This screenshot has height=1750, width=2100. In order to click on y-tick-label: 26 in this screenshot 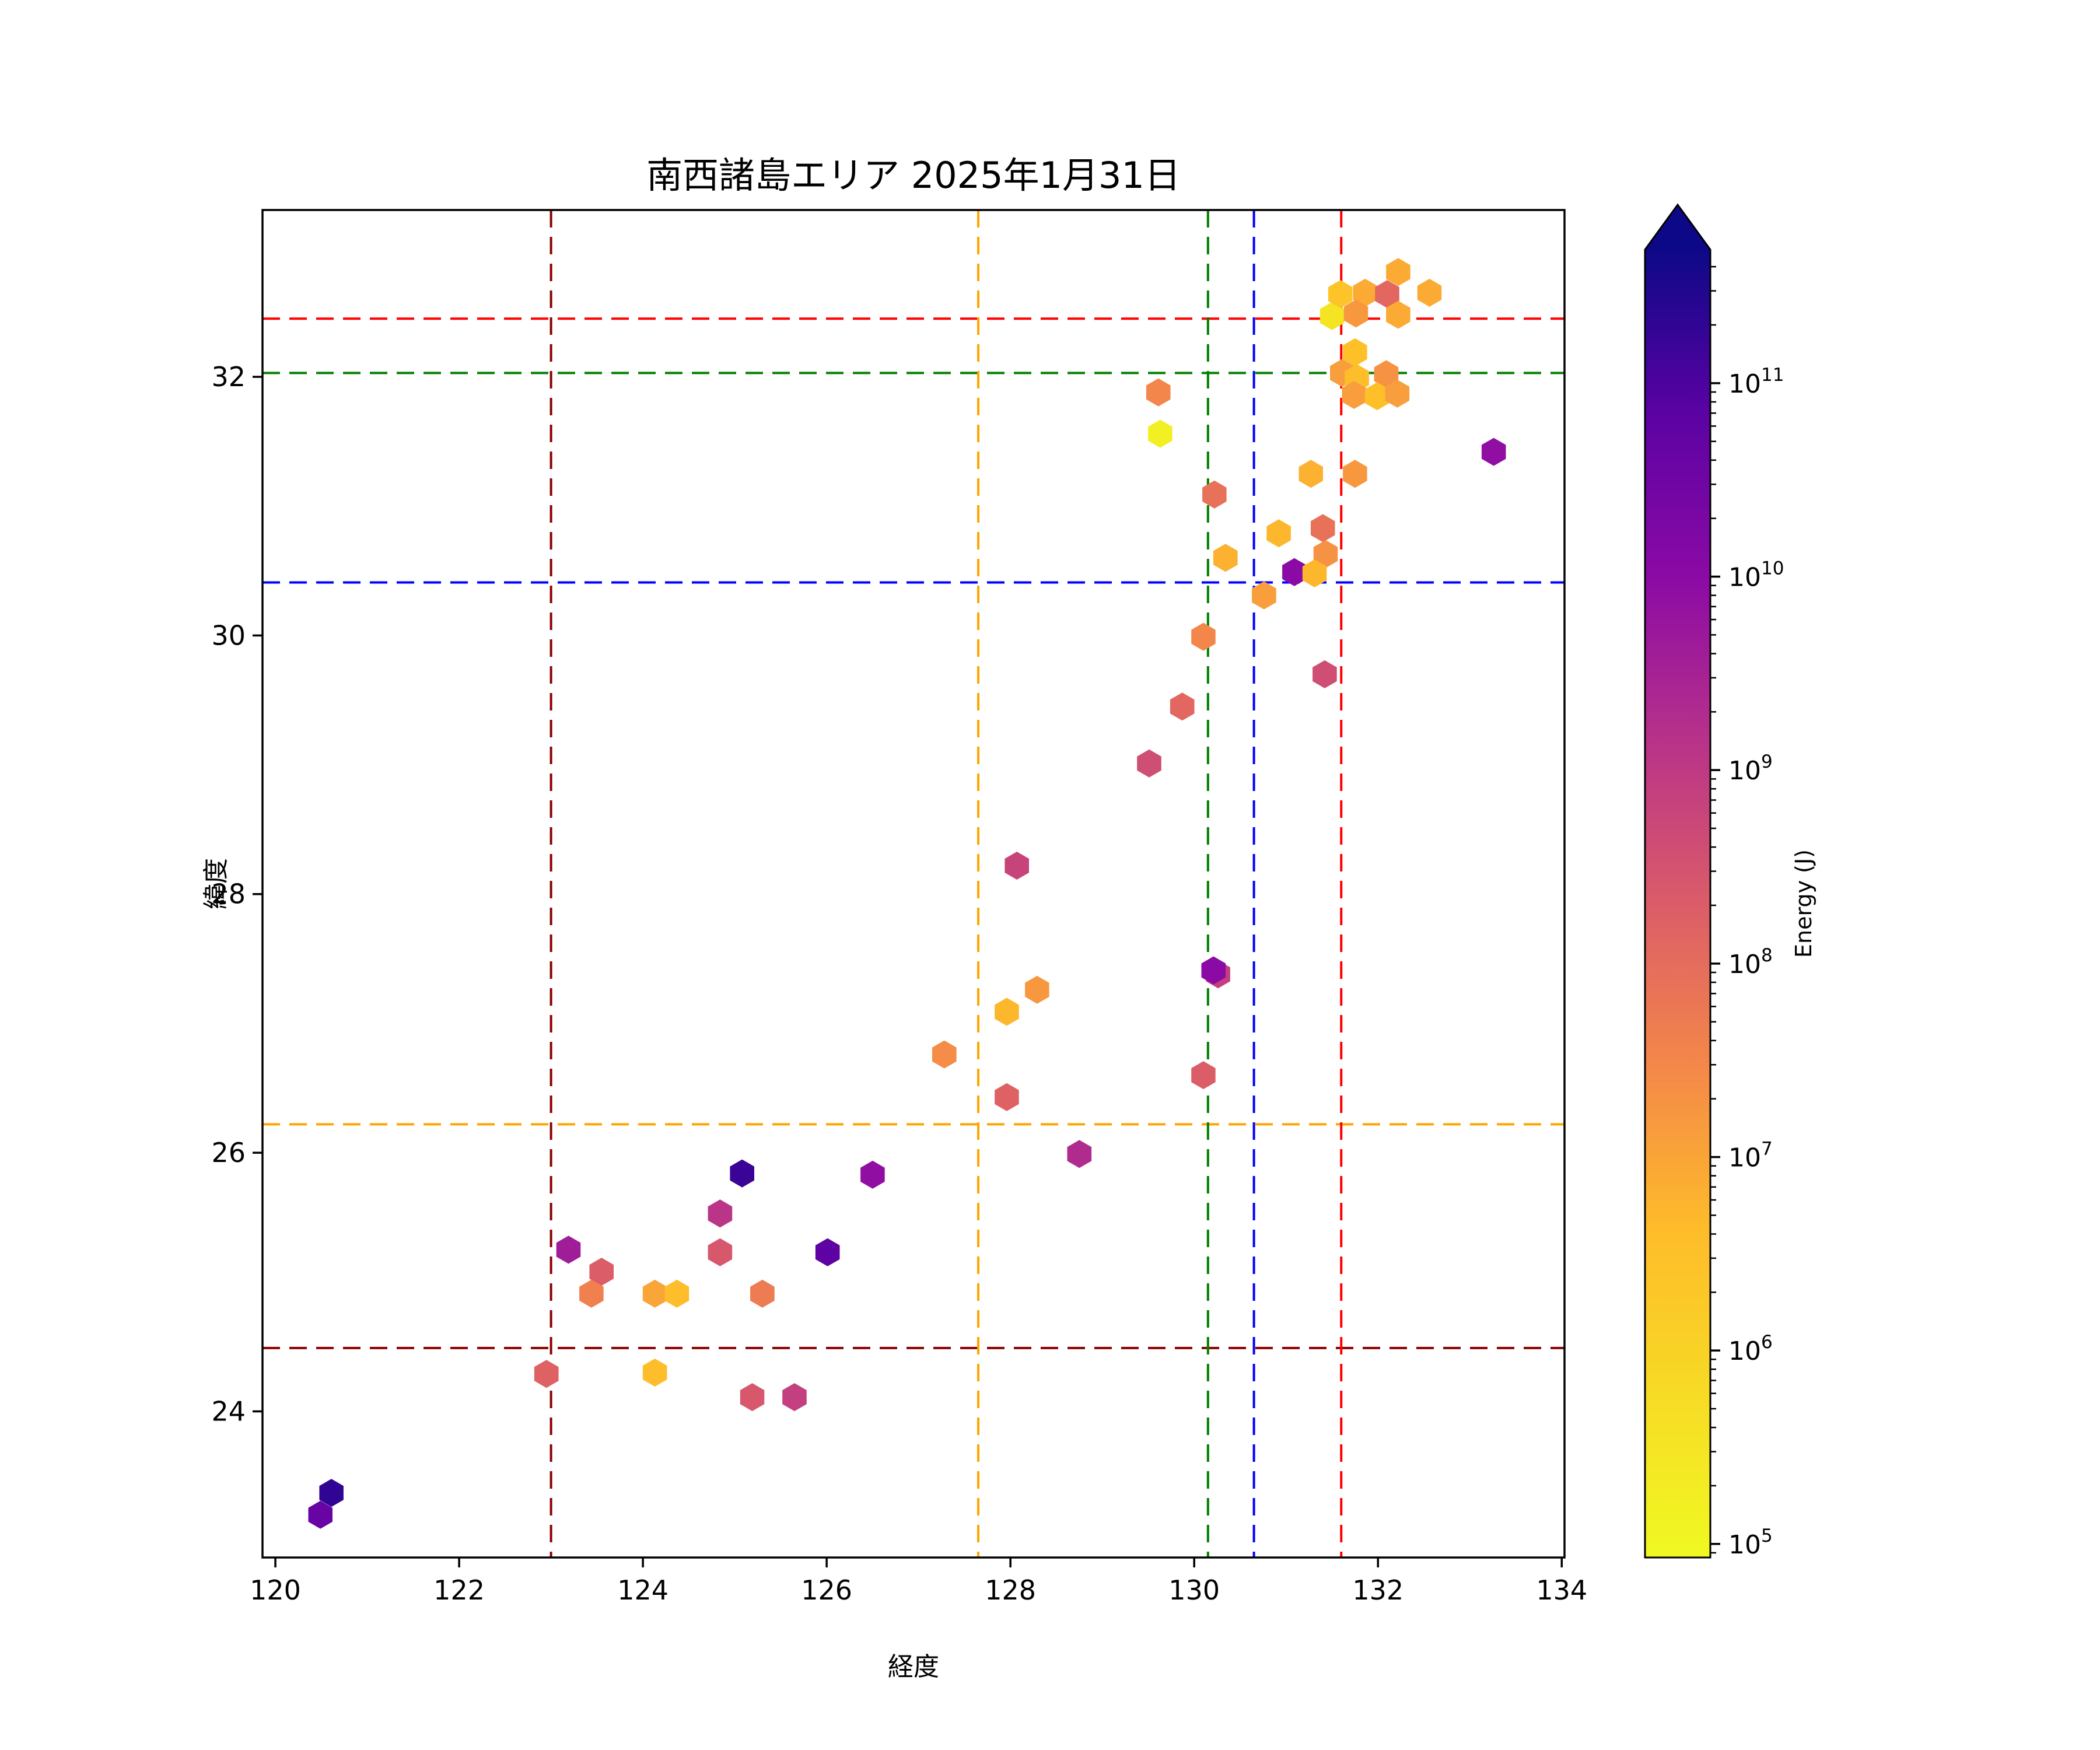, I will do `click(228, 1152)`.